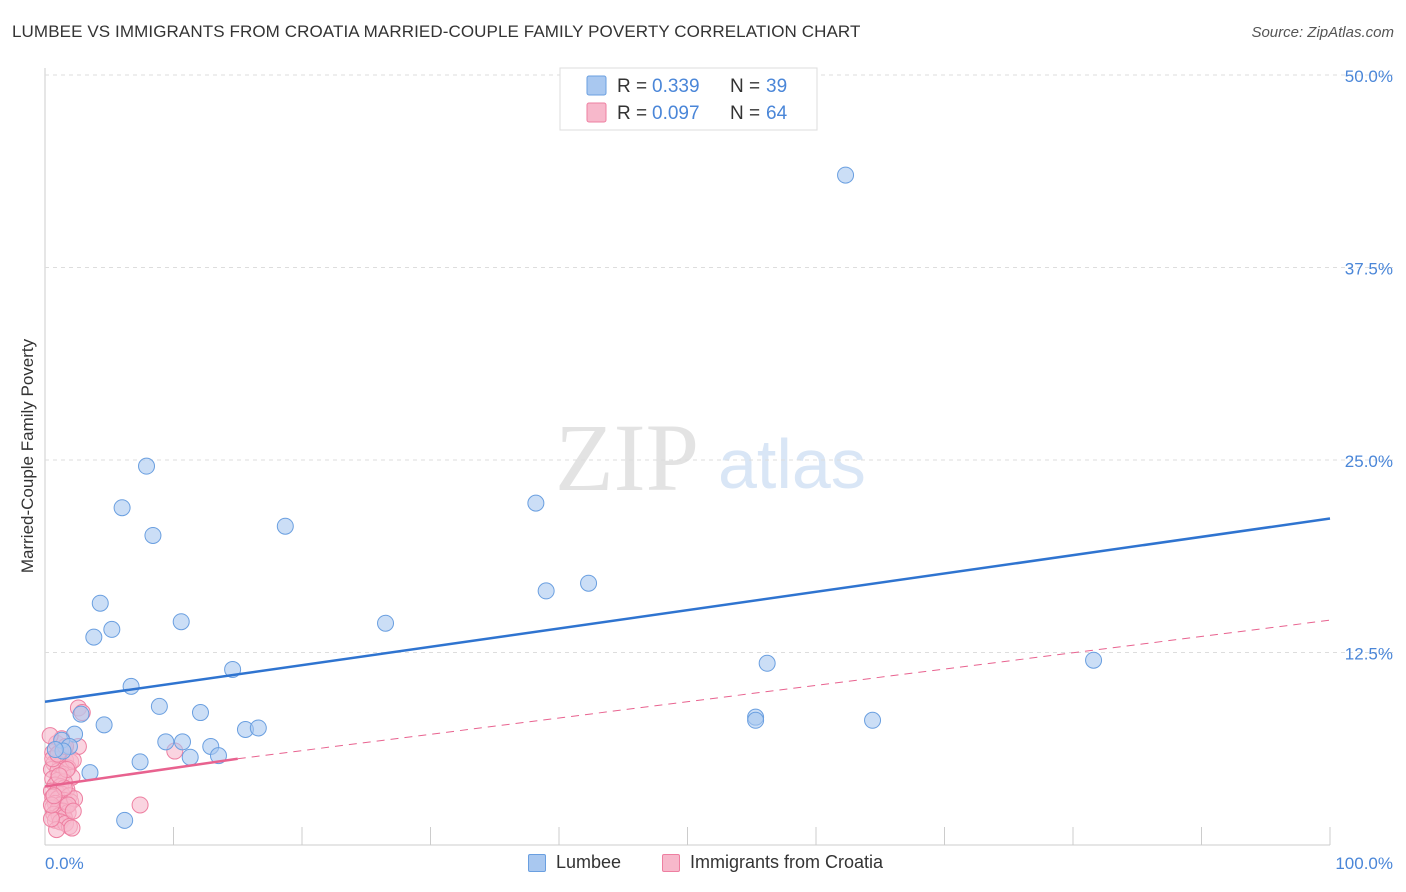 The image size is (1406, 892). What do you see at coordinates (688, 99) in the screenshot?
I see `stats-legend: R = 0.339 N = 39 R = 0.097 N = 64` at bounding box center [688, 99].